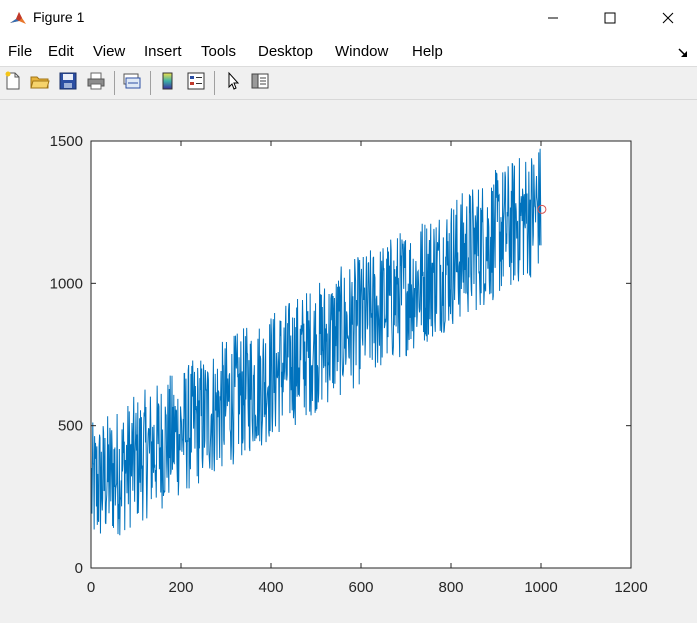  What do you see at coordinates (91, 587) in the screenshot?
I see `x-tick-label: 0` at bounding box center [91, 587].